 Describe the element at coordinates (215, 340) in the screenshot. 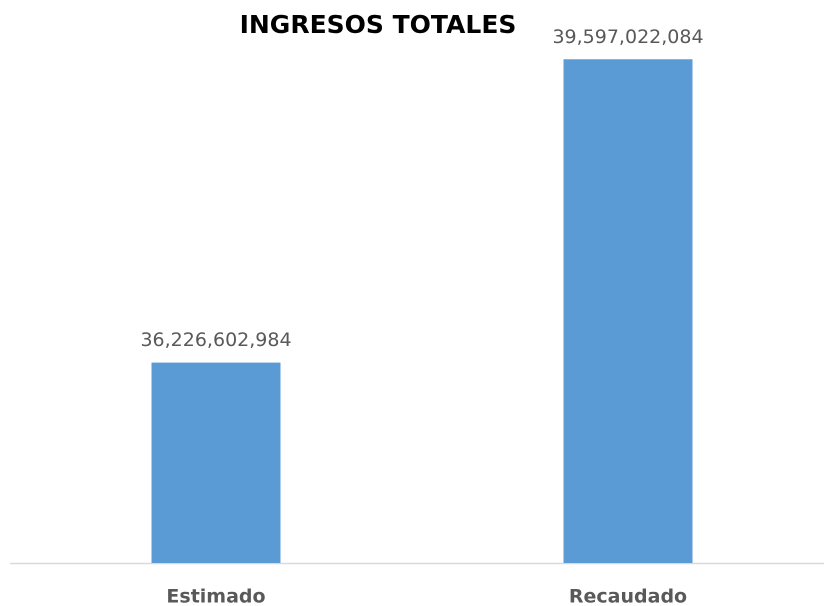

I see `data-label: 36,226,602,984` at that location.